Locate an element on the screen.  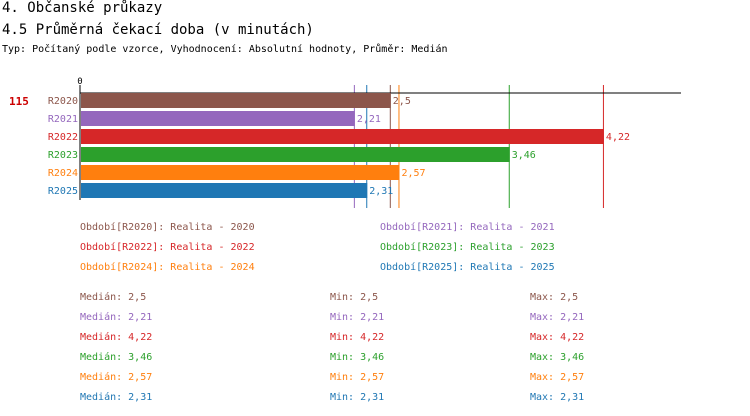
x-tick-label-0: 0 is located at coordinates (79, 82).